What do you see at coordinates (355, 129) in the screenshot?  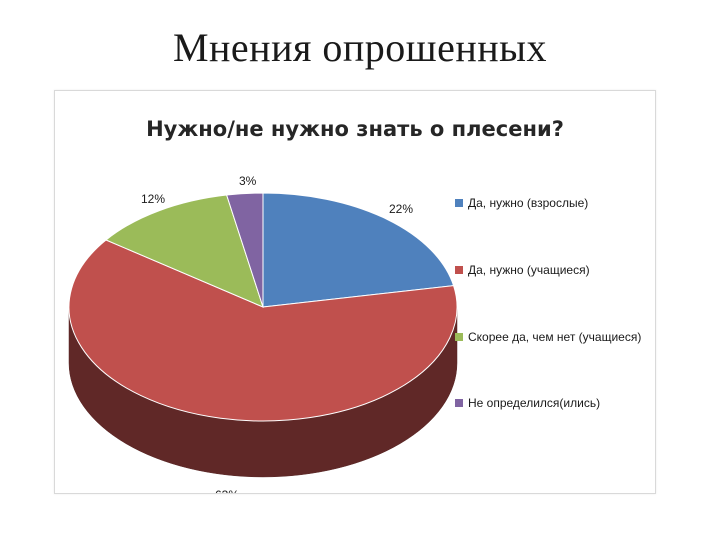 I see `chart-title: Нужно/не нужно знать о плесени?` at bounding box center [355, 129].